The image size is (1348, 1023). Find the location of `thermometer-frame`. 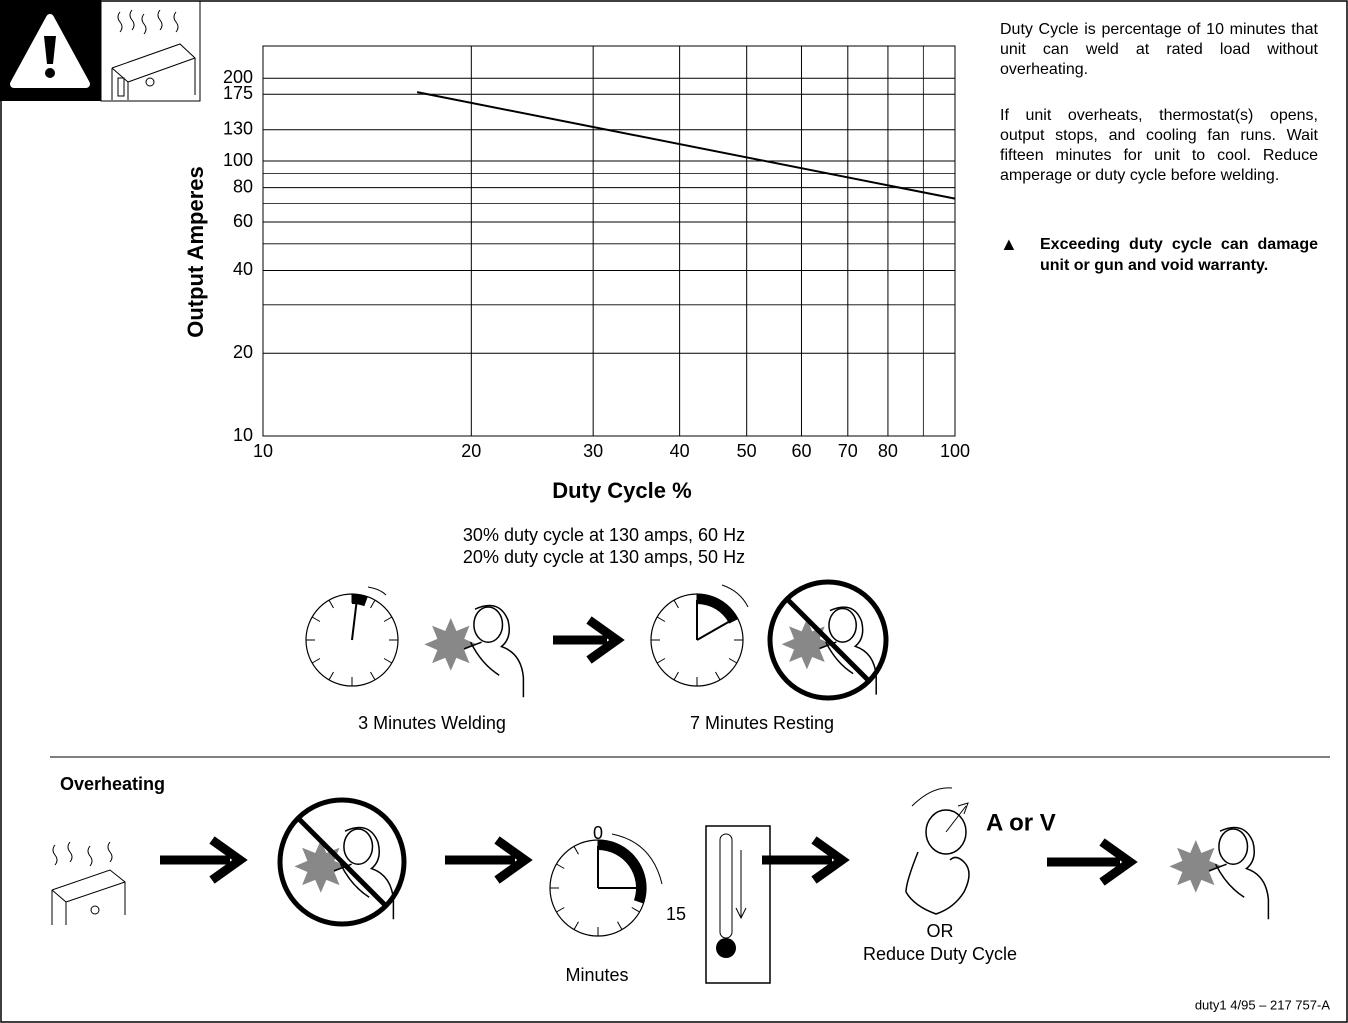

thermometer-frame is located at coordinates (738, 904).